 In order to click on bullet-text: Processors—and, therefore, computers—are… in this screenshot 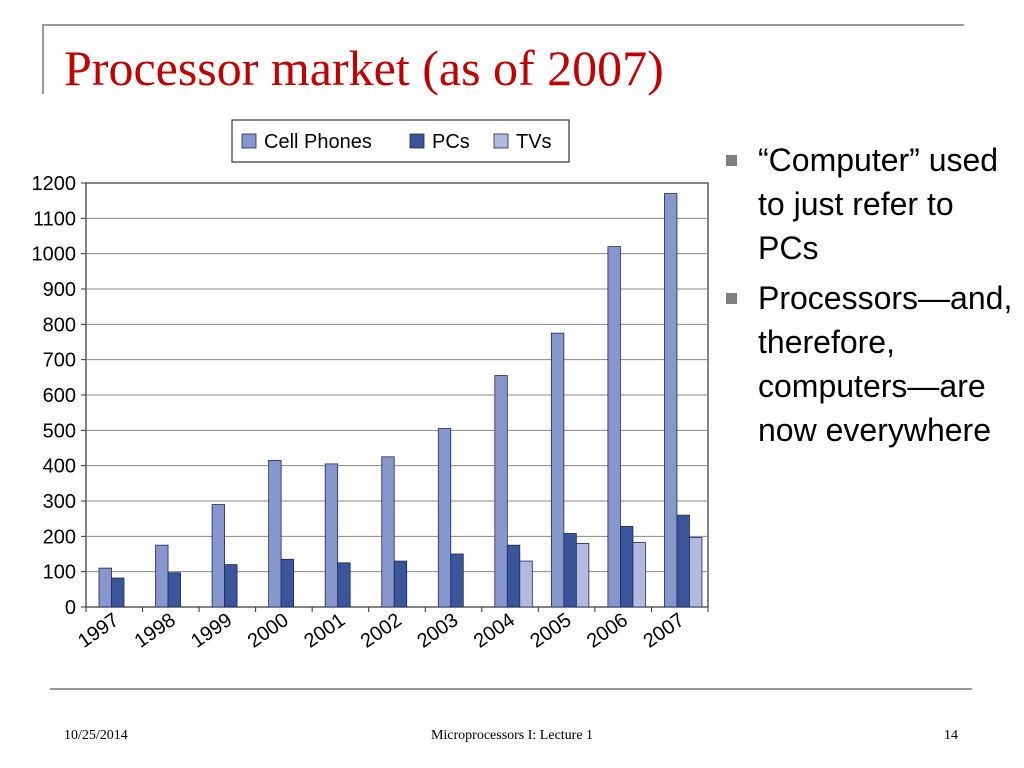, I will do `click(885, 364)`.